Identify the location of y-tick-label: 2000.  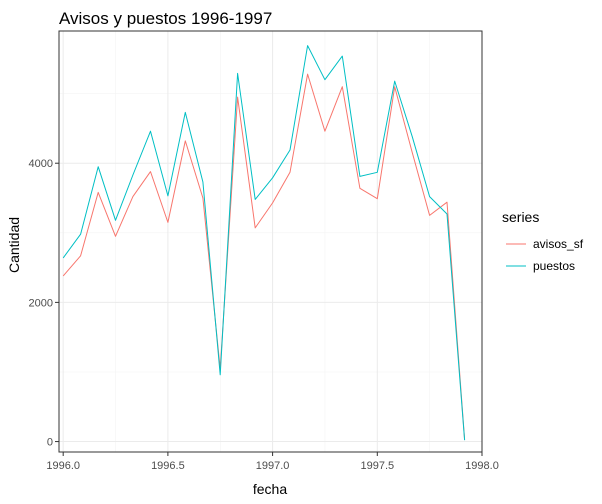
(41, 303).